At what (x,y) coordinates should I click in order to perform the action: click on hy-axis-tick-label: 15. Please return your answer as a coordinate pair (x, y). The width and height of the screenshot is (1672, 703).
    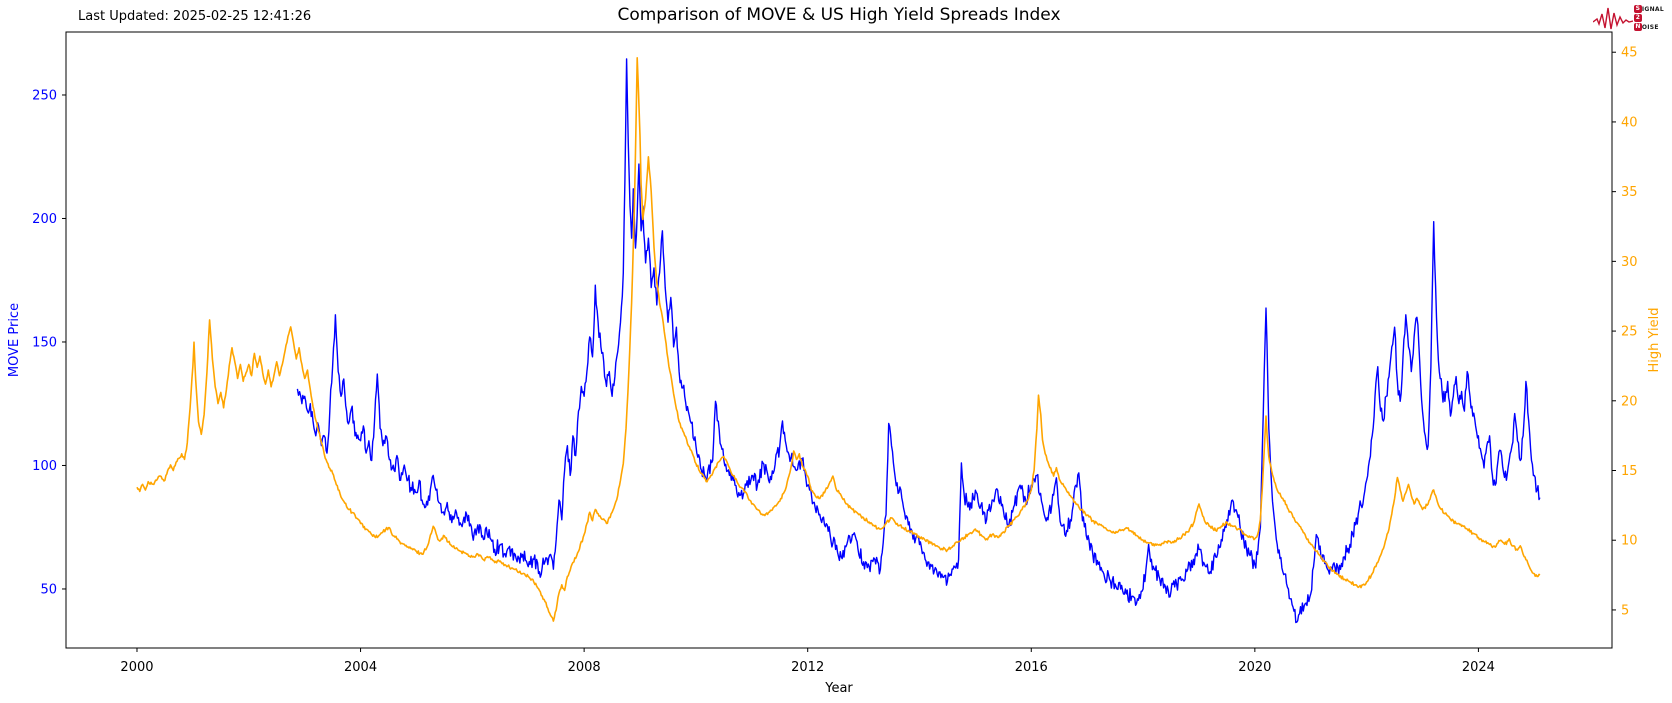
    Looking at the image, I should click on (1629, 471).